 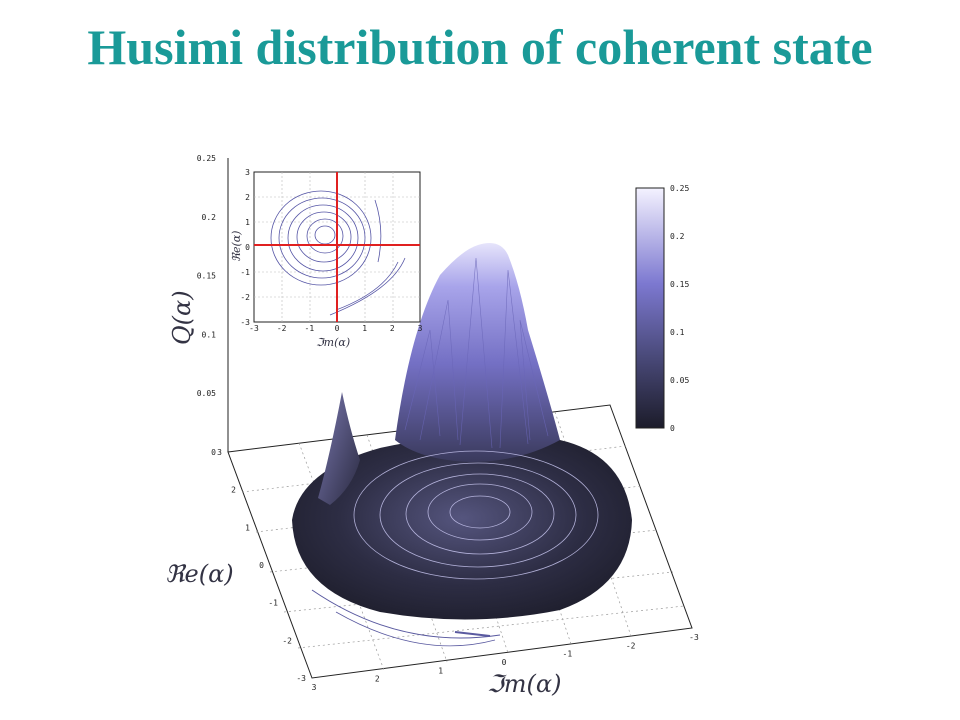 What do you see at coordinates (677, 236) in the screenshot?
I see `colorbar-tick-label: 0.2` at bounding box center [677, 236].